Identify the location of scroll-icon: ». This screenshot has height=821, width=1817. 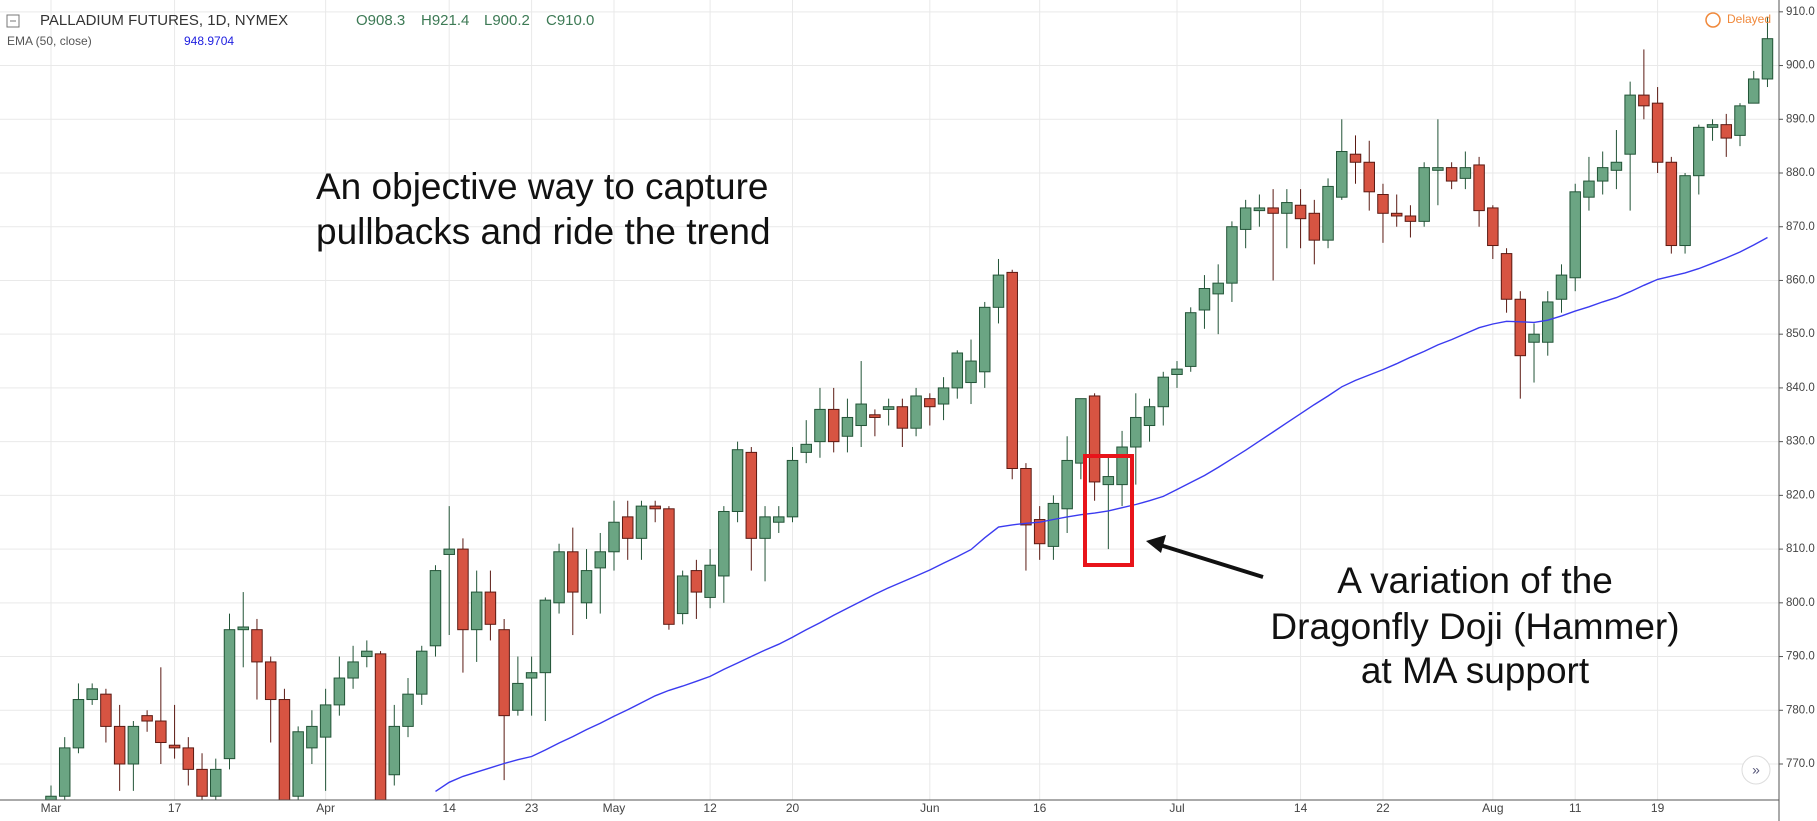
(1756, 770).